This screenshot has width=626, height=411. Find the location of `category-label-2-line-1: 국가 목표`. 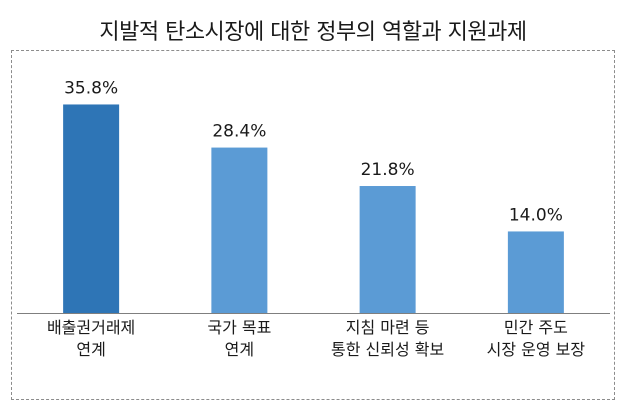

category-label-2-line-1: 국가 목표 is located at coordinates (239, 327).